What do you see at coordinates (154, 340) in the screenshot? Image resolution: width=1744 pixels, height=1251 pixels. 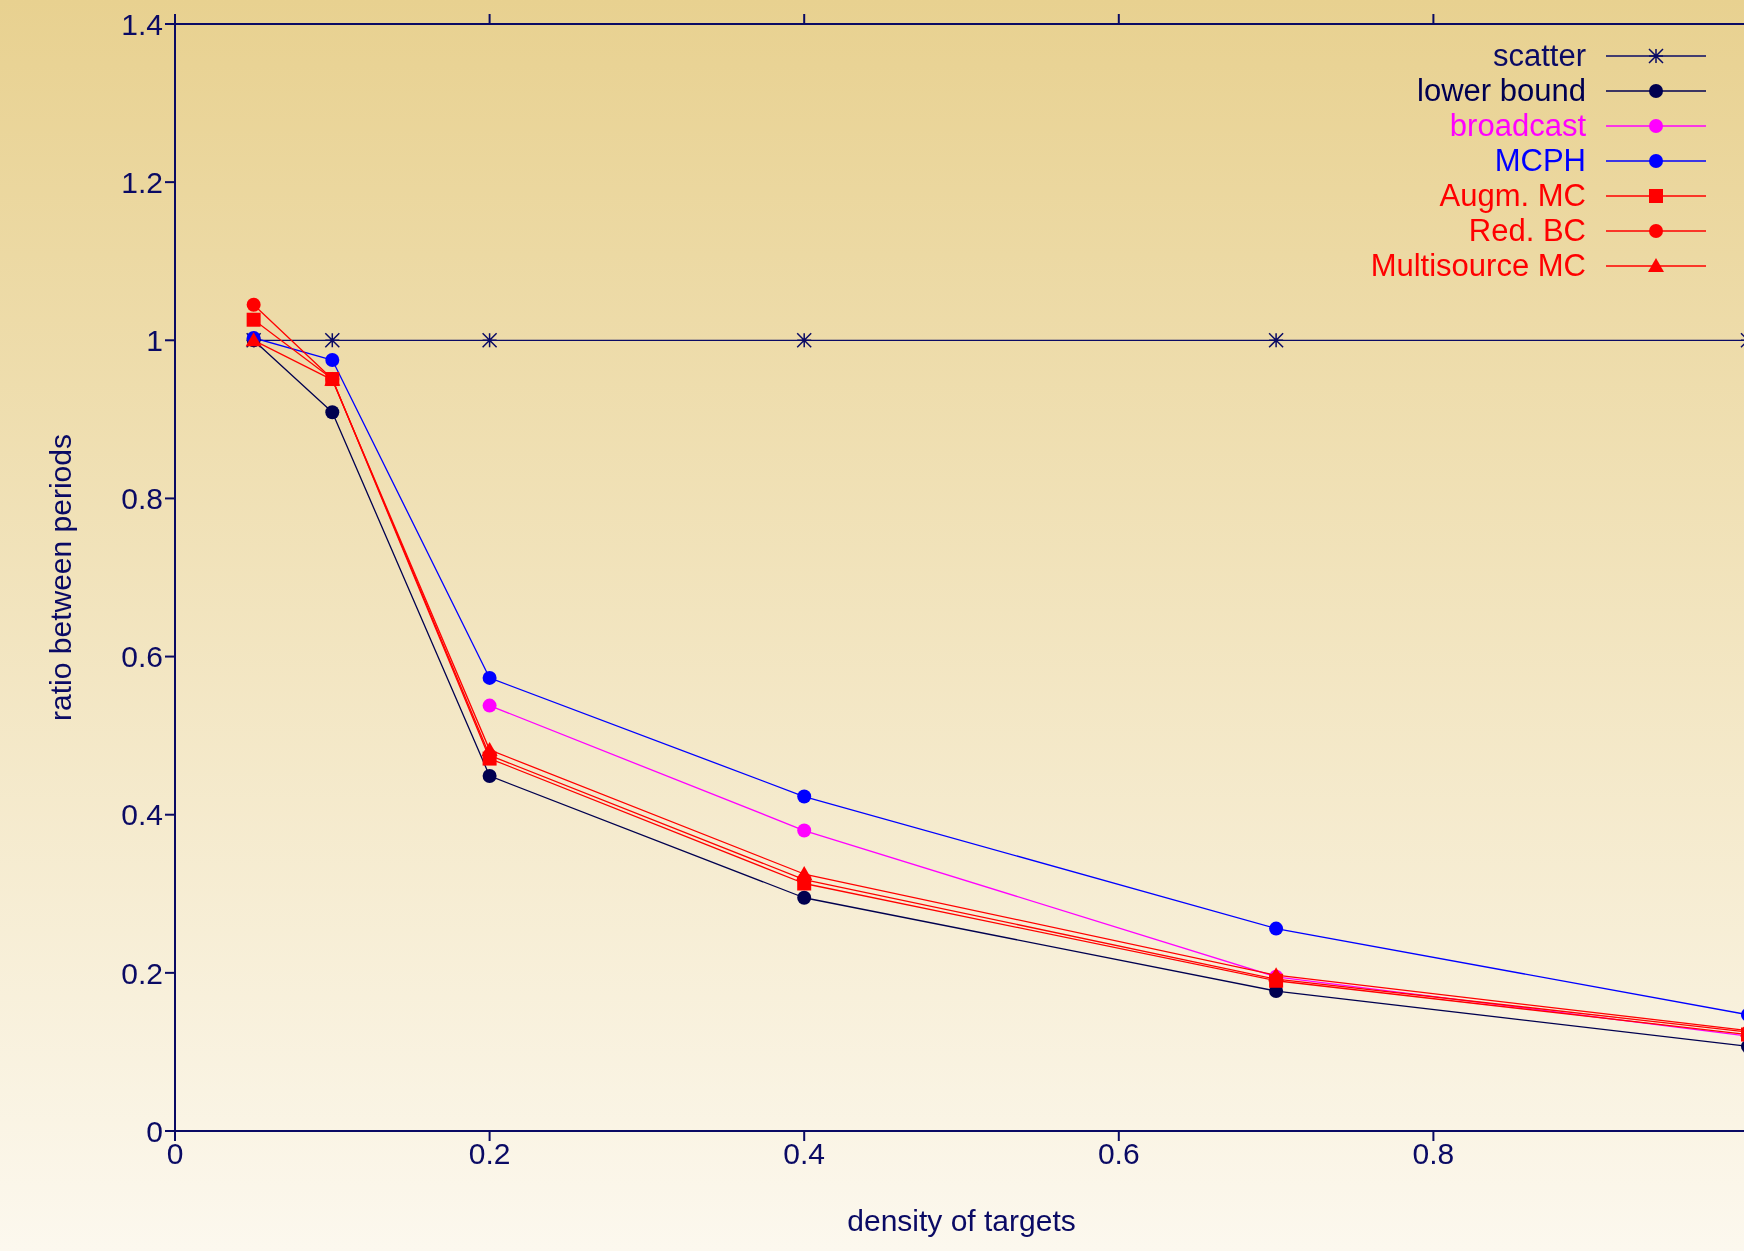 I see `y-tick-label: 1` at bounding box center [154, 340].